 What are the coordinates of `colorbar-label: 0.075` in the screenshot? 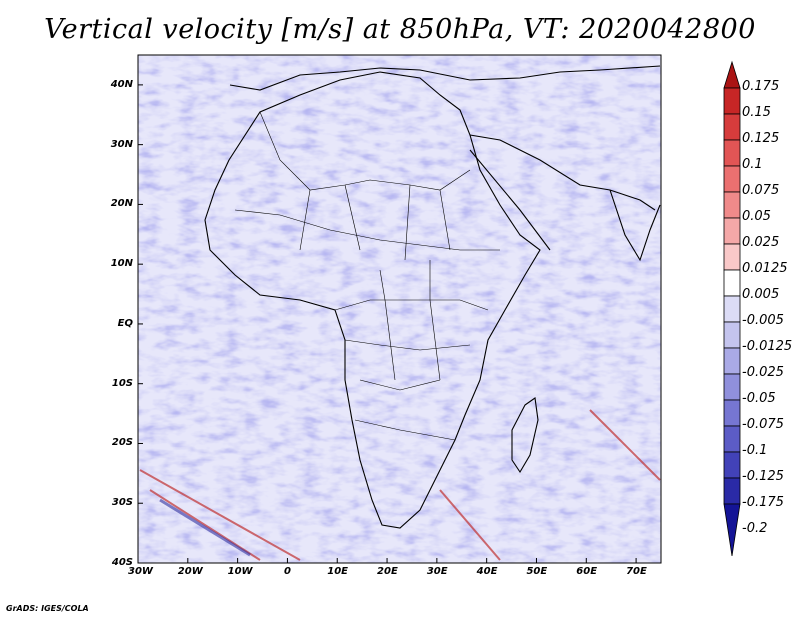 It's located at (761, 190).